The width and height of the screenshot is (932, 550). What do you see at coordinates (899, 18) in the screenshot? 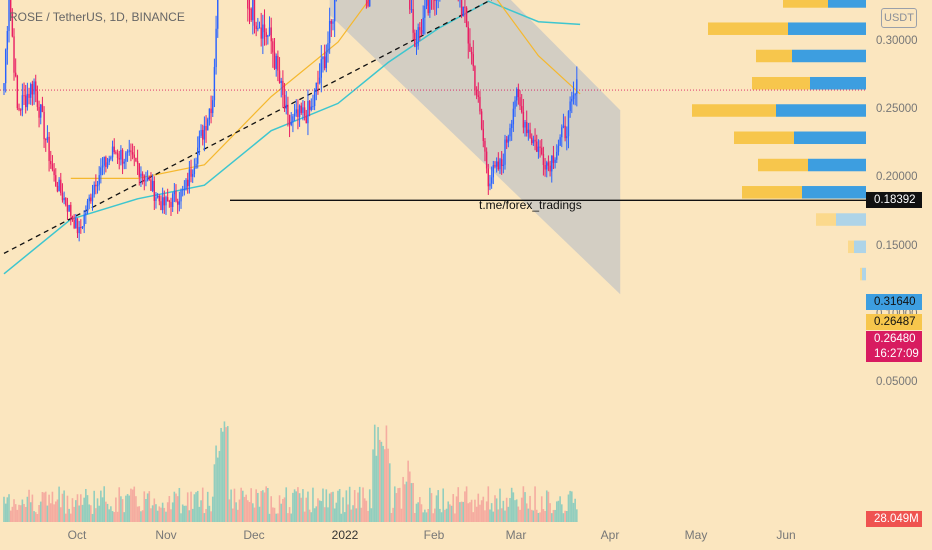
I see `currency-button: USDT` at bounding box center [899, 18].